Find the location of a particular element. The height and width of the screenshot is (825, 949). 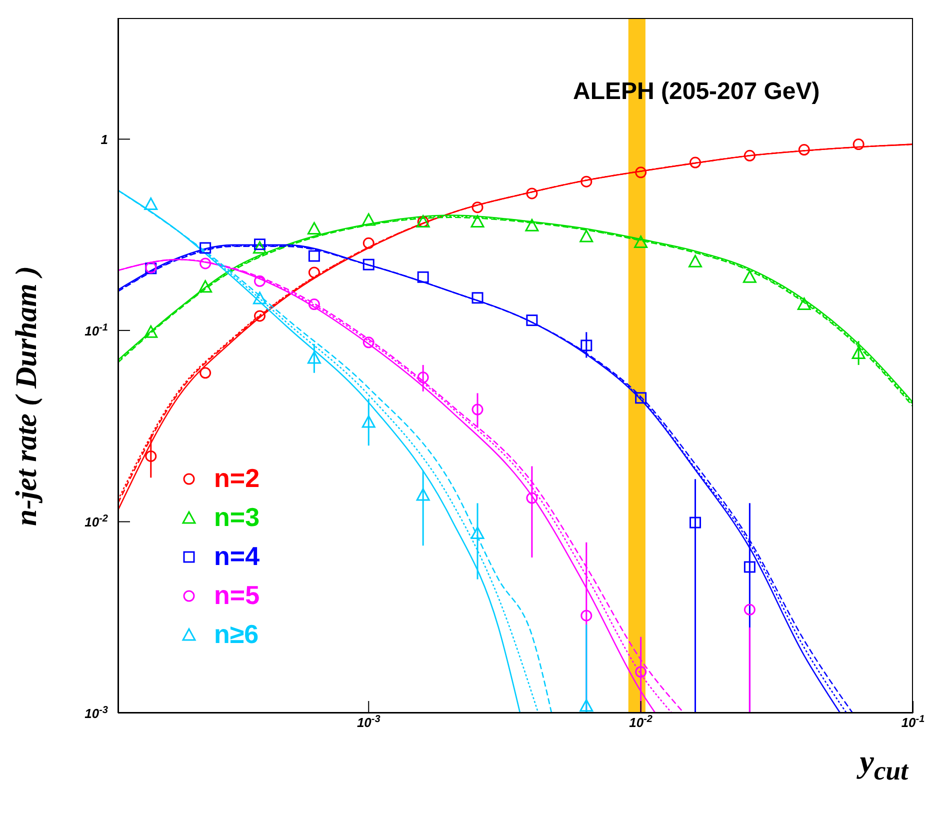

legend-label: n≥6 is located at coordinates (236, 634).